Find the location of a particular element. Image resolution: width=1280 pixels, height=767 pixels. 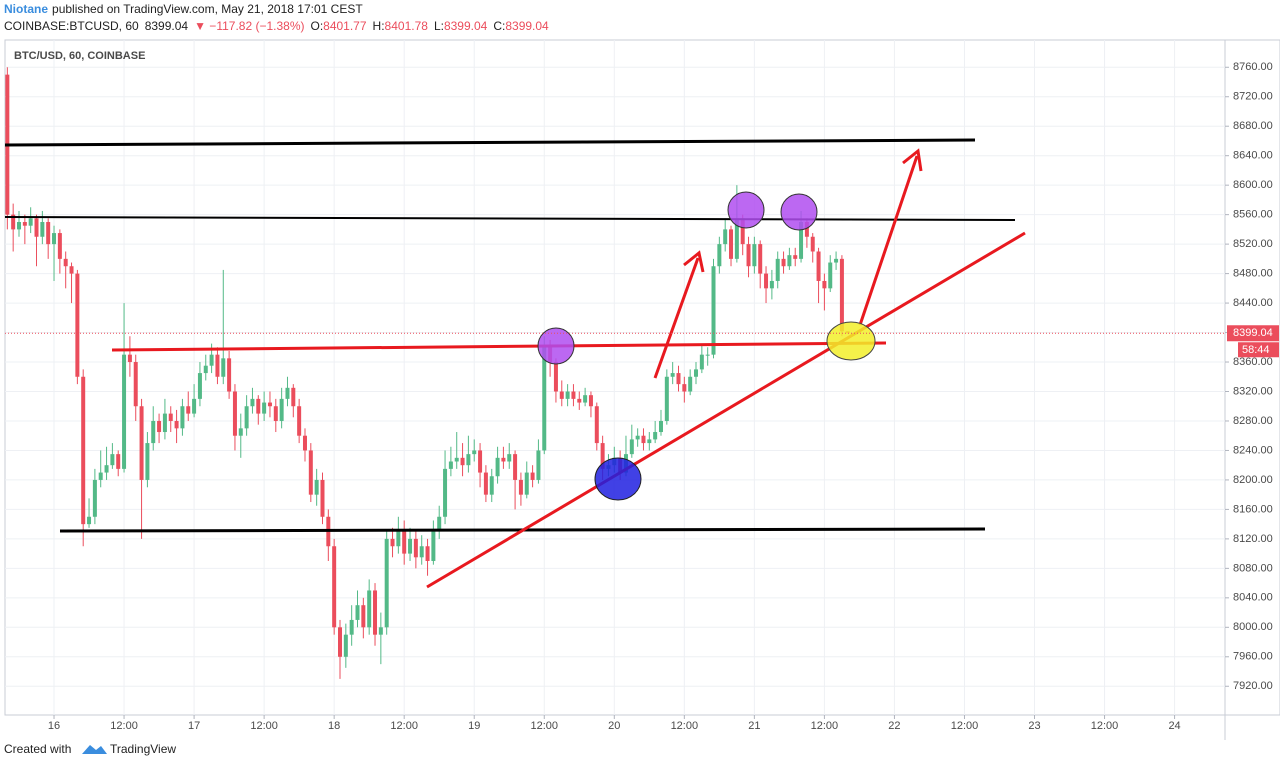

x-tick-label: 19 is located at coordinates (474, 726).